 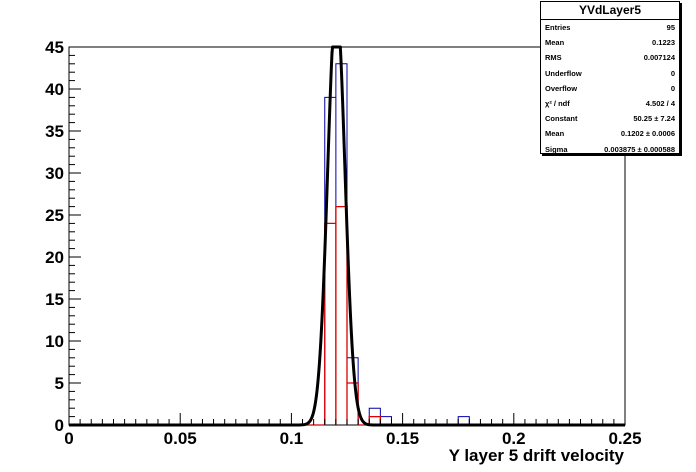 What do you see at coordinates (54, 299) in the screenshot?
I see `y-tick-label: 15` at bounding box center [54, 299].